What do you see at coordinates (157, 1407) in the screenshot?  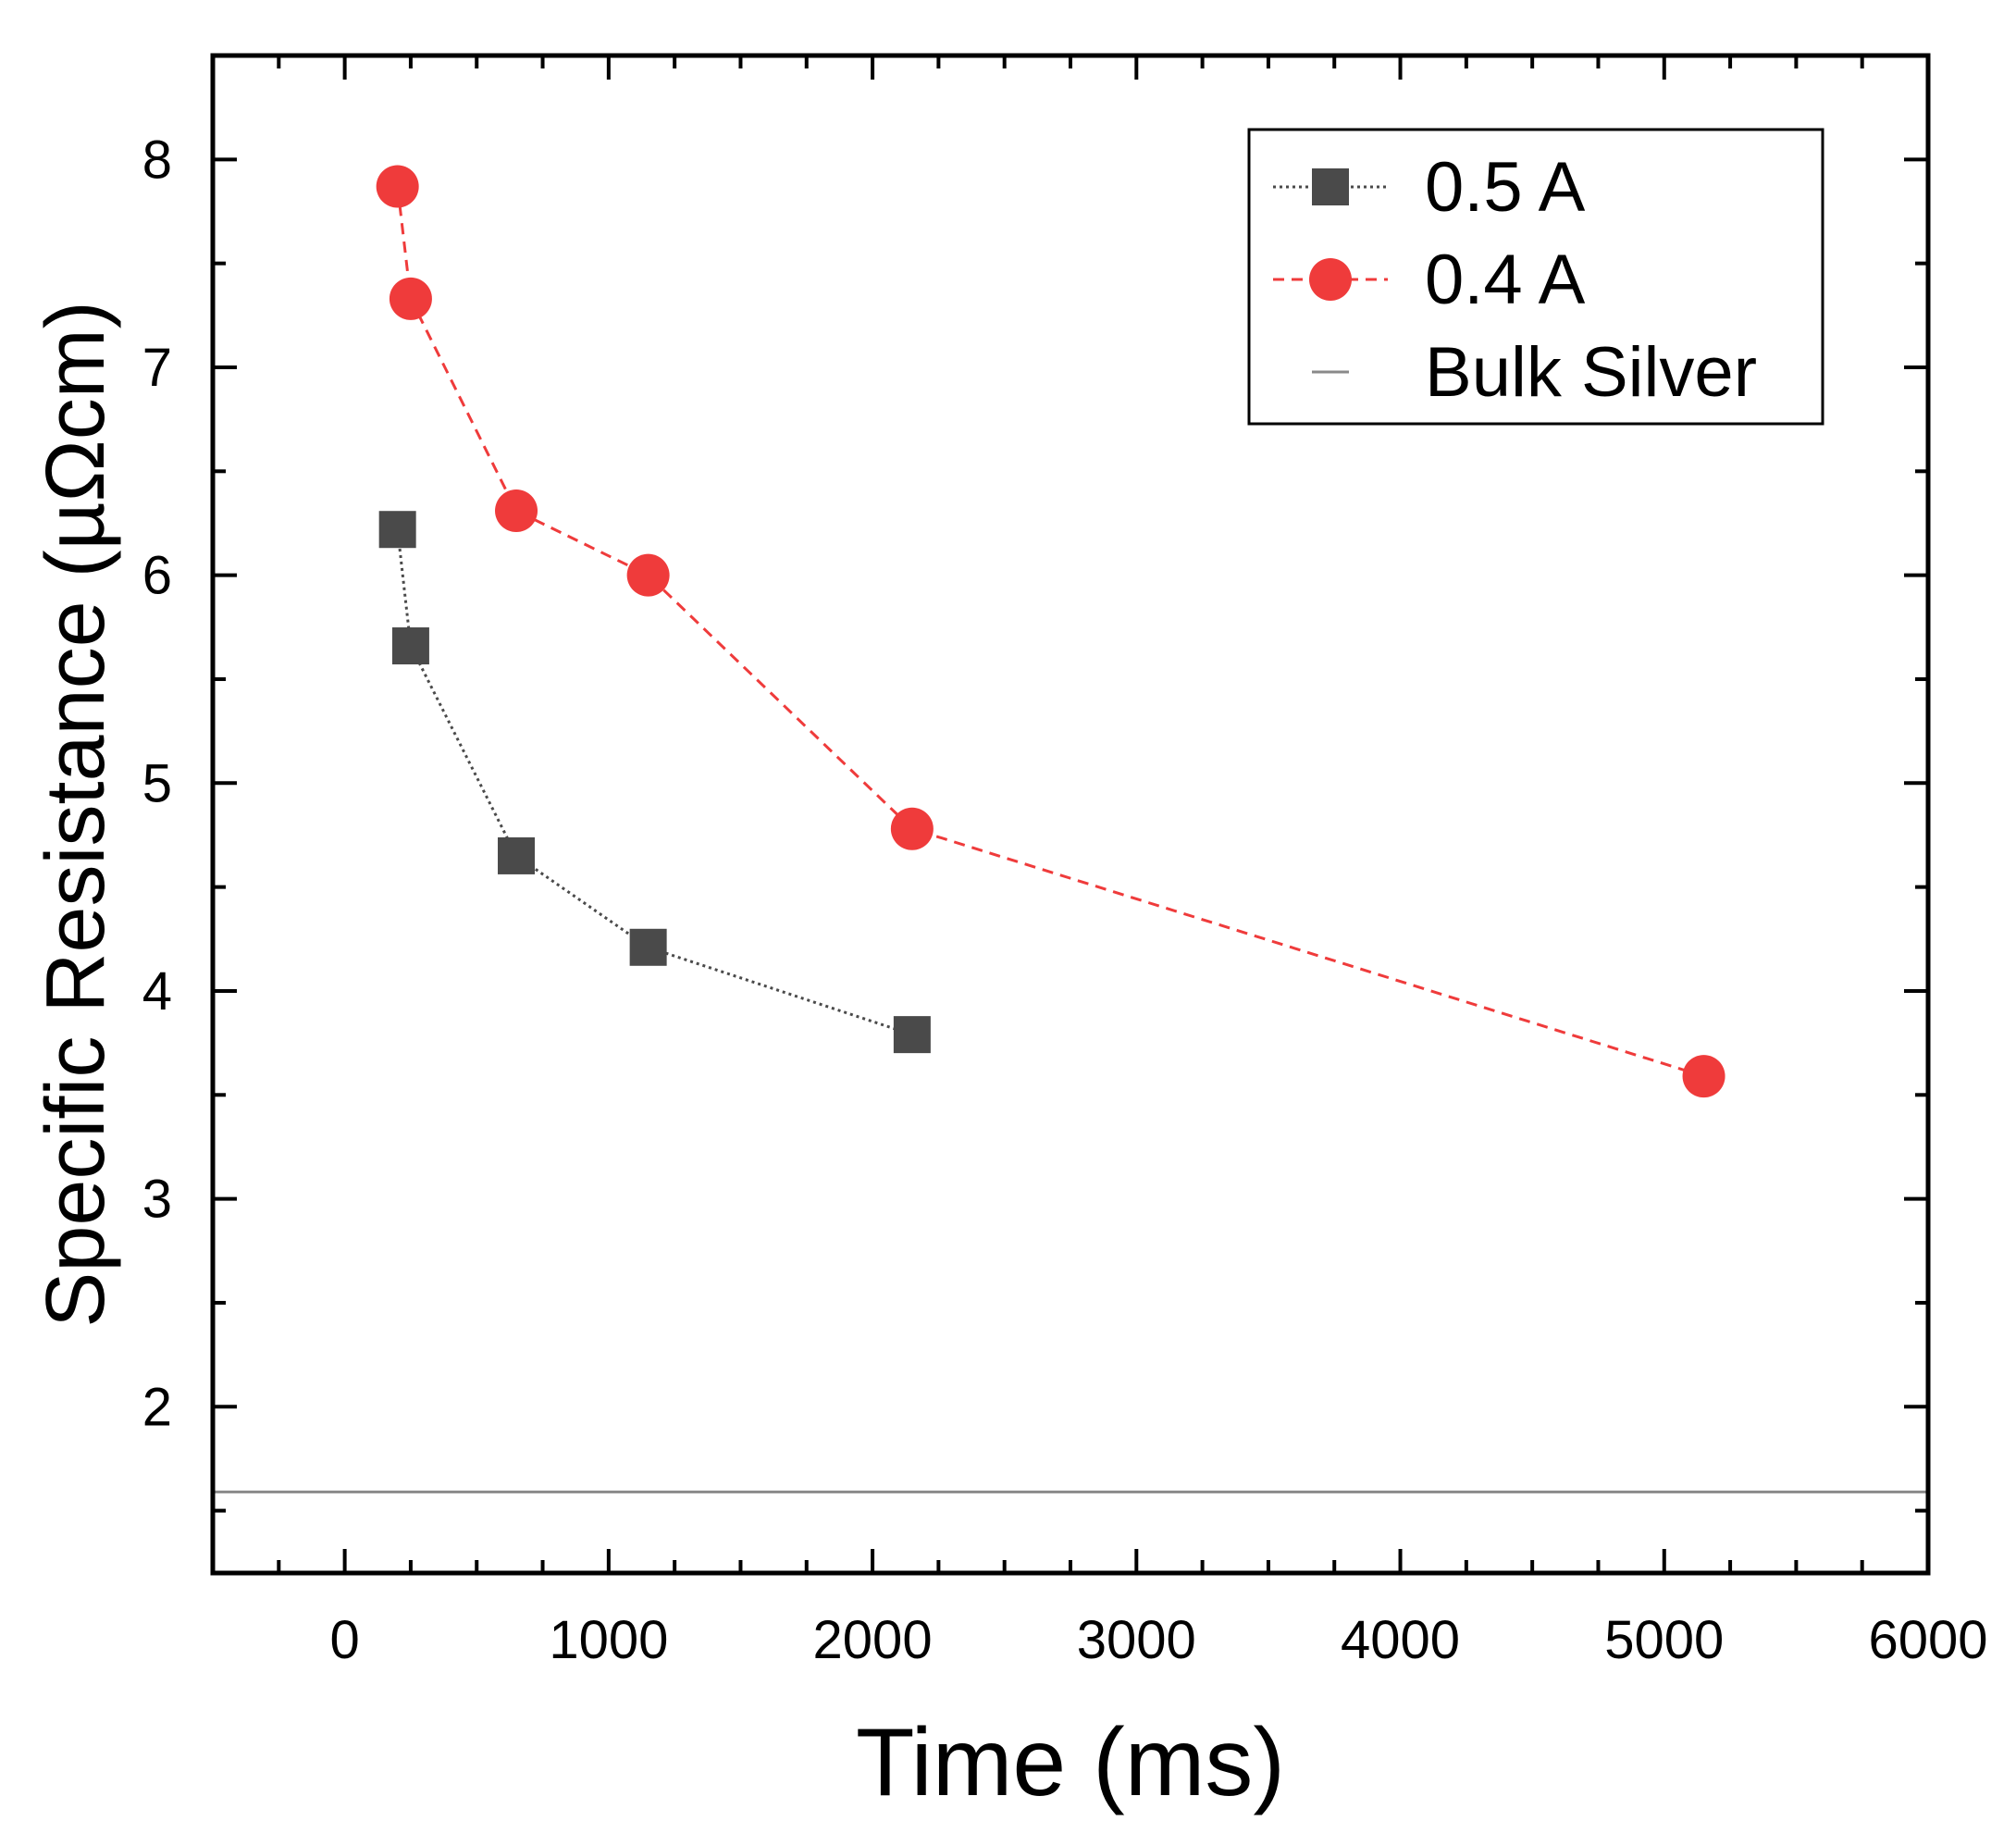 I see `y-tick-label: 2` at bounding box center [157, 1407].